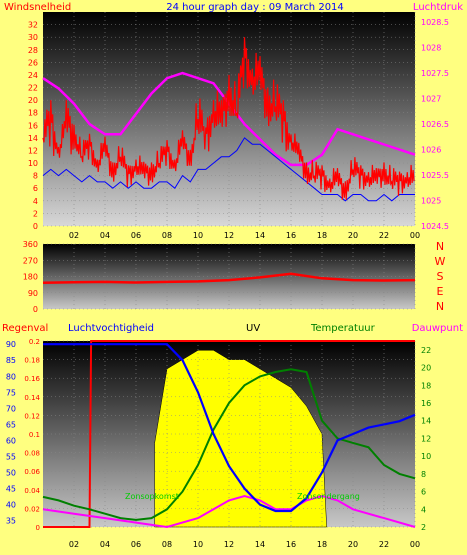 The image size is (467, 555). What do you see at coordinates (11, 360) in the screenshot?
I see `humidity-tick-label: 85` at bounding box center [11, 360].